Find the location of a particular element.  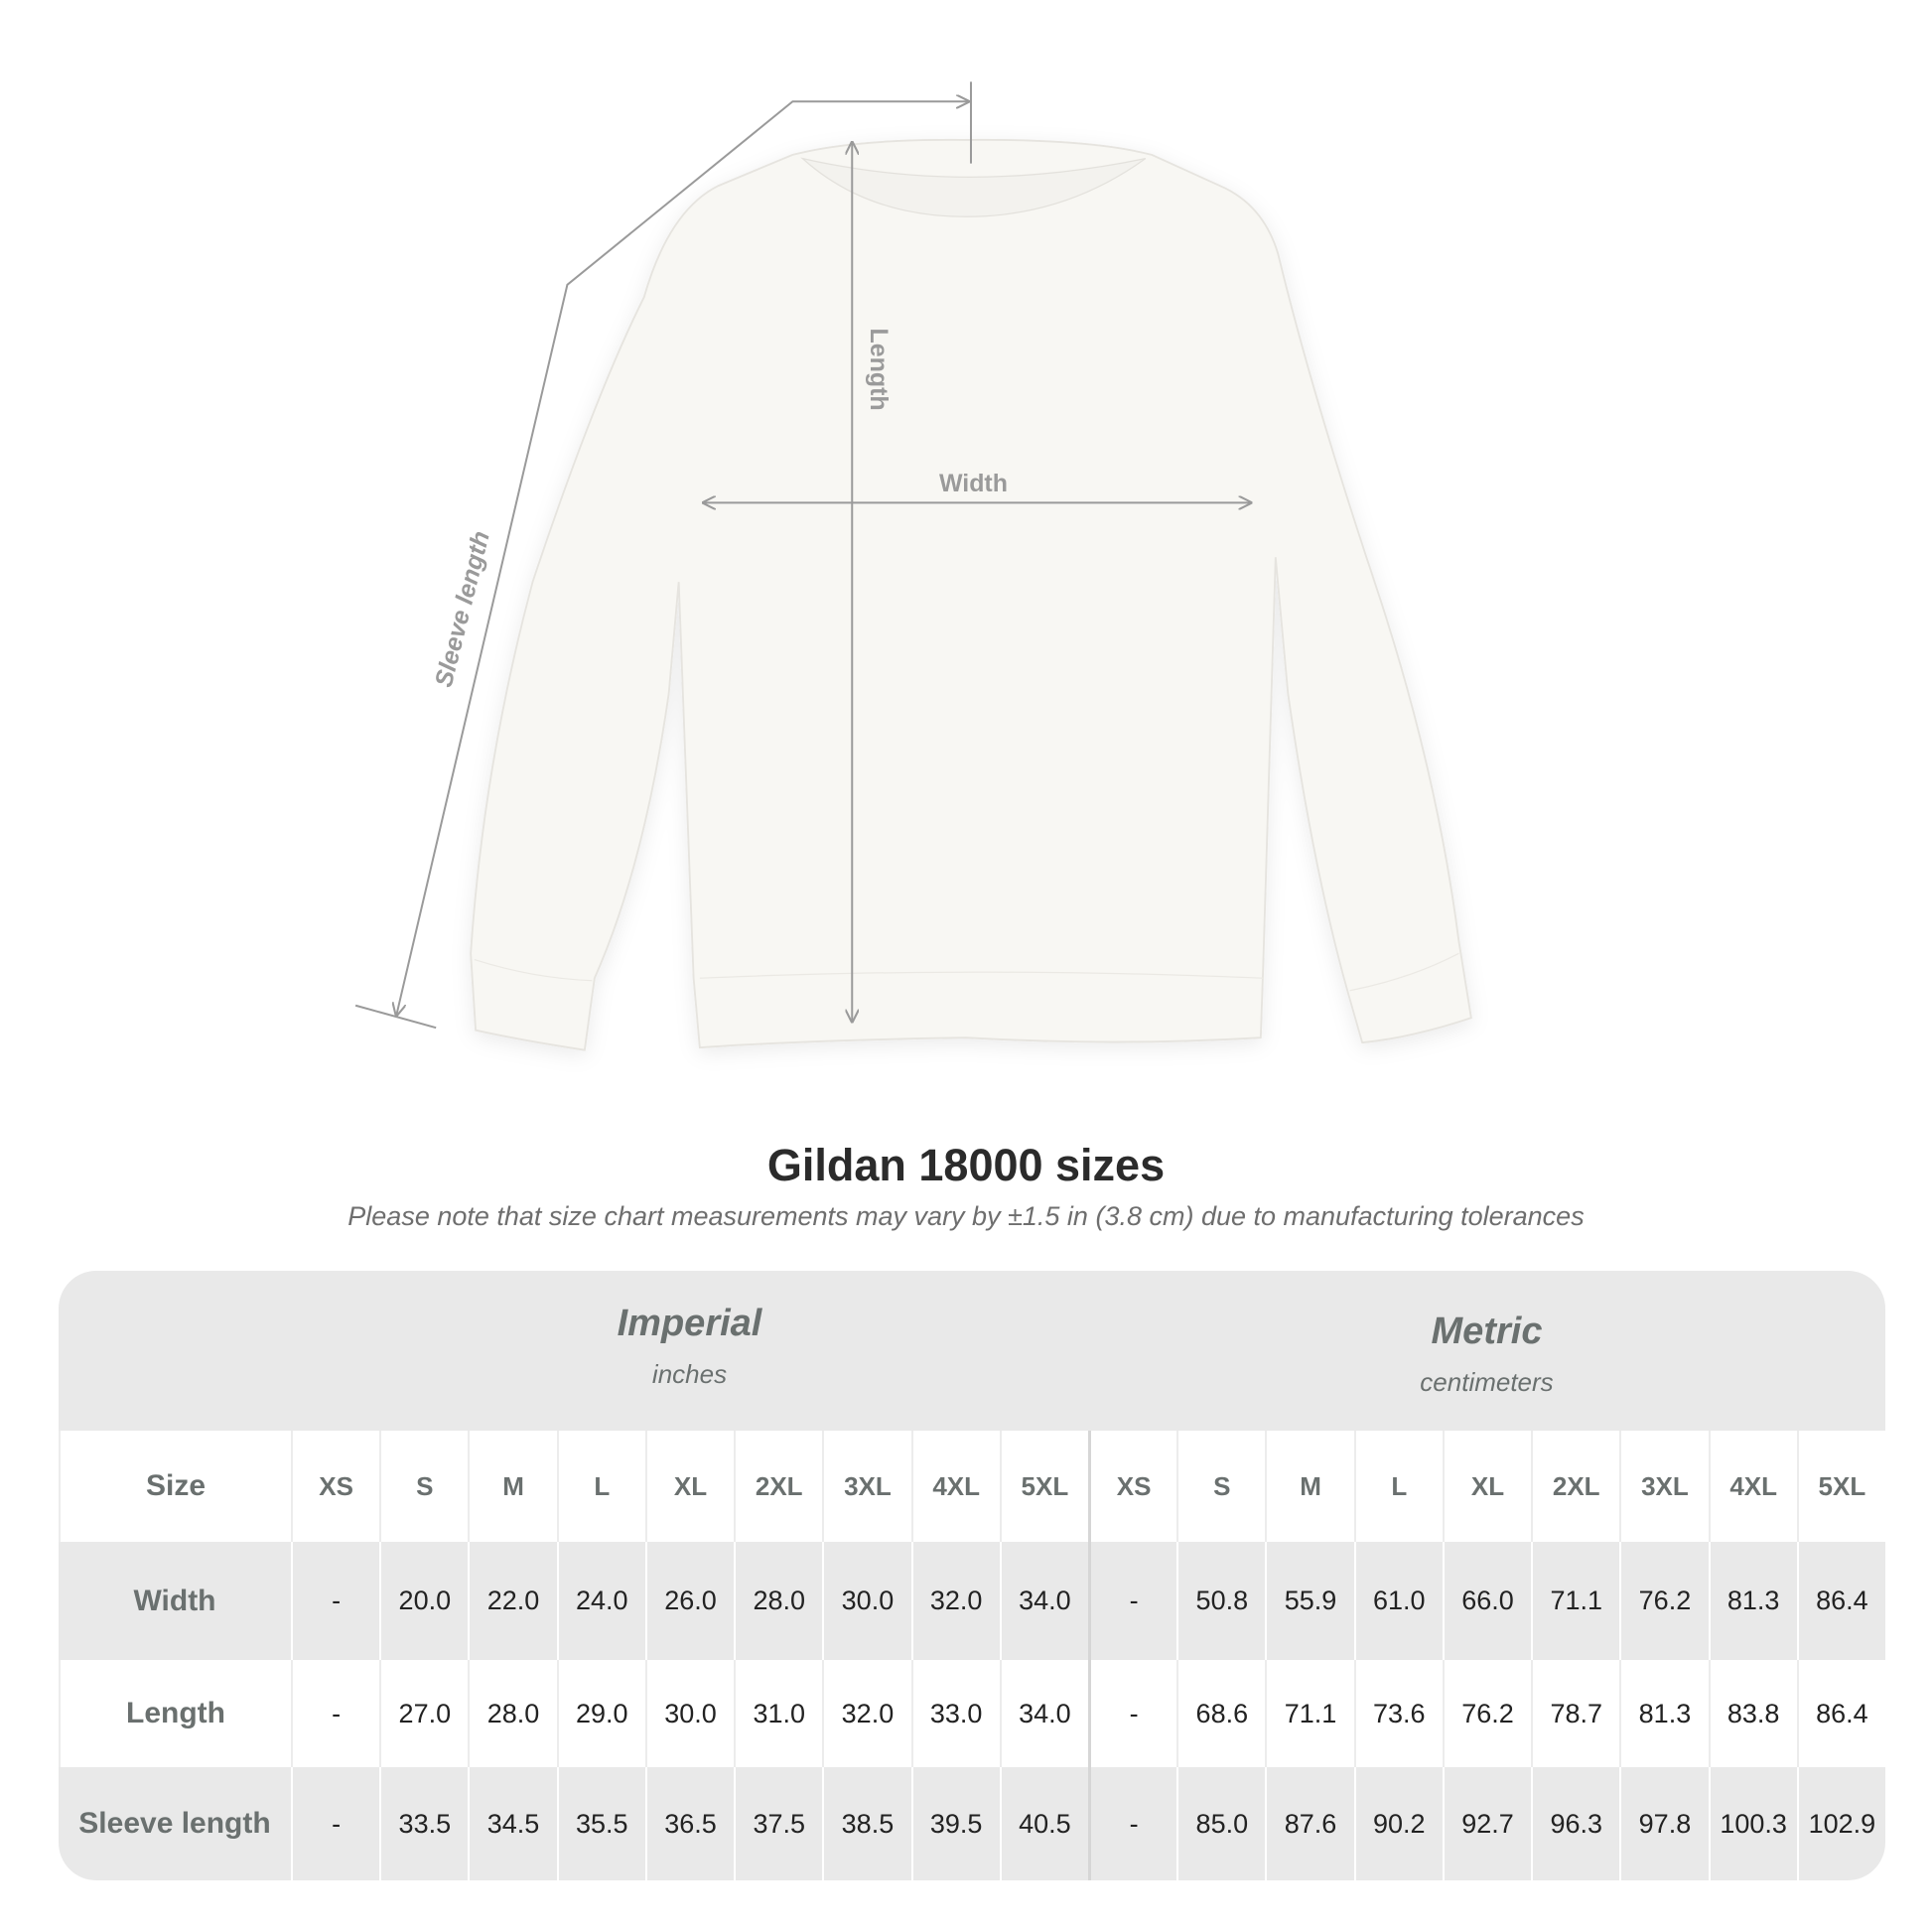

imperial-value: 34.5 is located at coordinates (512, 1823).